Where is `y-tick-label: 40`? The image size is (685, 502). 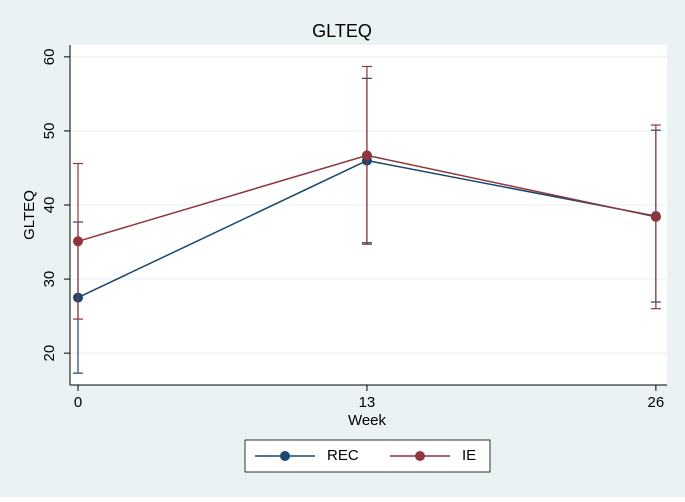 y-tick-label: 40 is located at coordinates (49, 205).